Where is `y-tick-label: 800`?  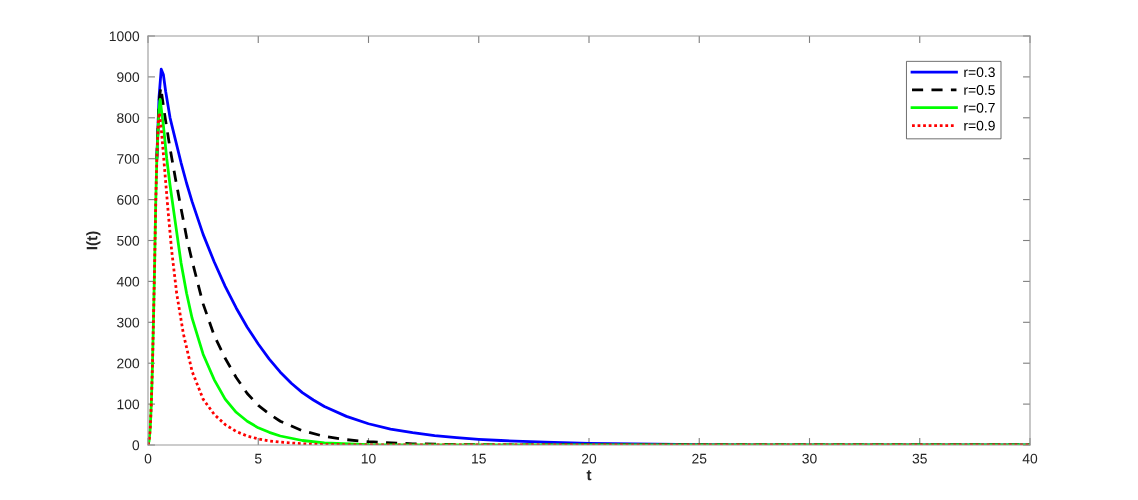 y-tick-label: 800 is located at coordinates (128, 118).